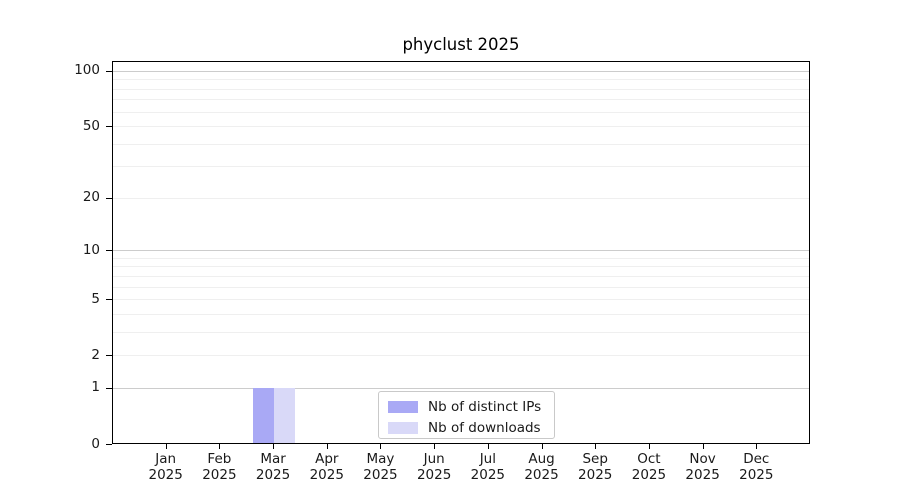 This screenshot has width=900, height=500. What do you see at coordinates (434, 467) in the screenshot?
I see `x-tick-label-jun-2025: Jun 2025` at bounding box center [434, 467].